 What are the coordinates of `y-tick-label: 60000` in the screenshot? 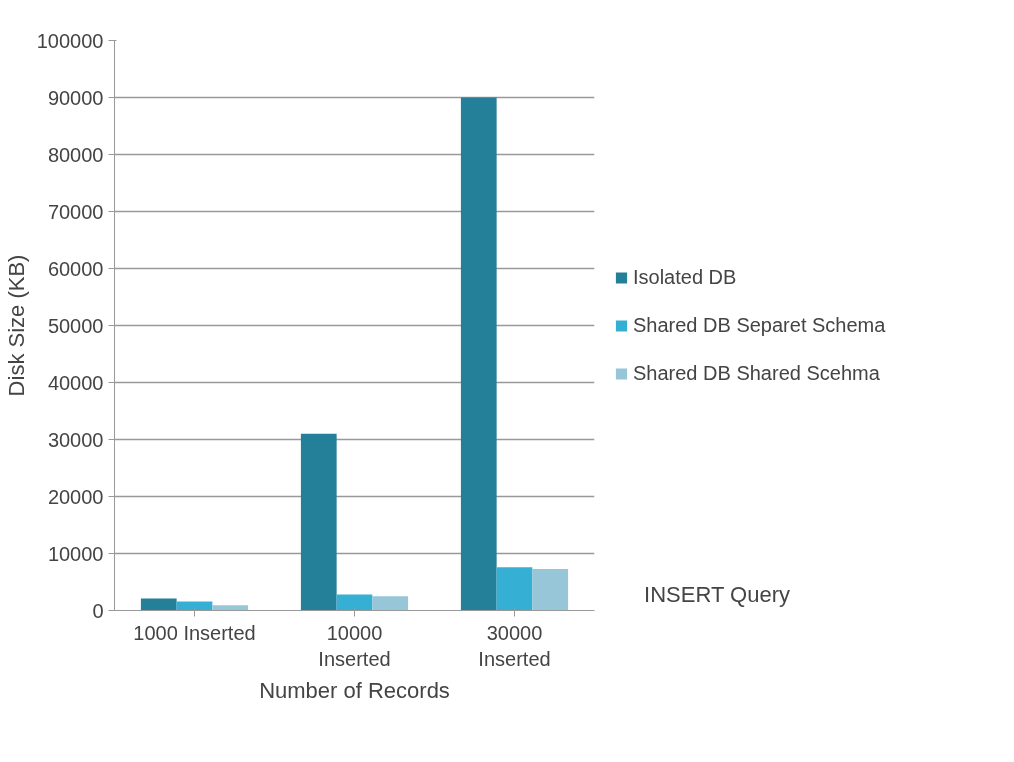 It's located at (75, 268).